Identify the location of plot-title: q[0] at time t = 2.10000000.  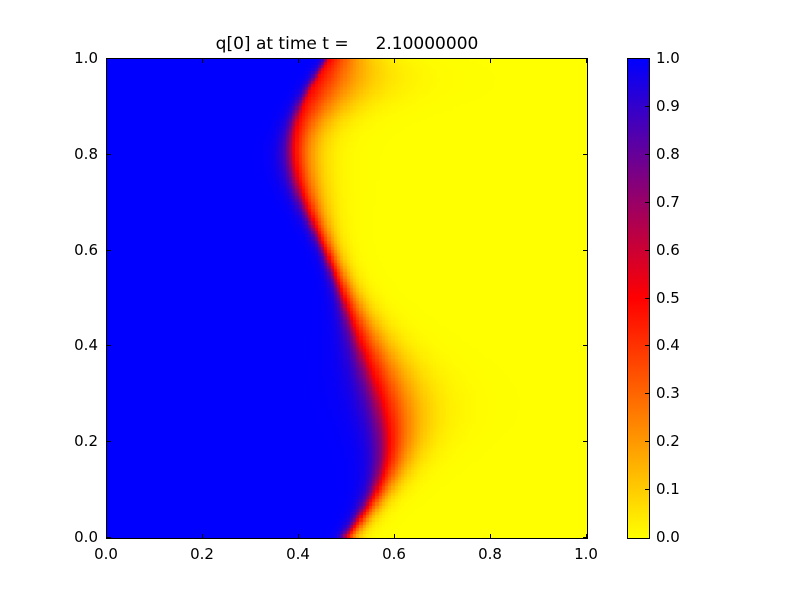
(347, 44).